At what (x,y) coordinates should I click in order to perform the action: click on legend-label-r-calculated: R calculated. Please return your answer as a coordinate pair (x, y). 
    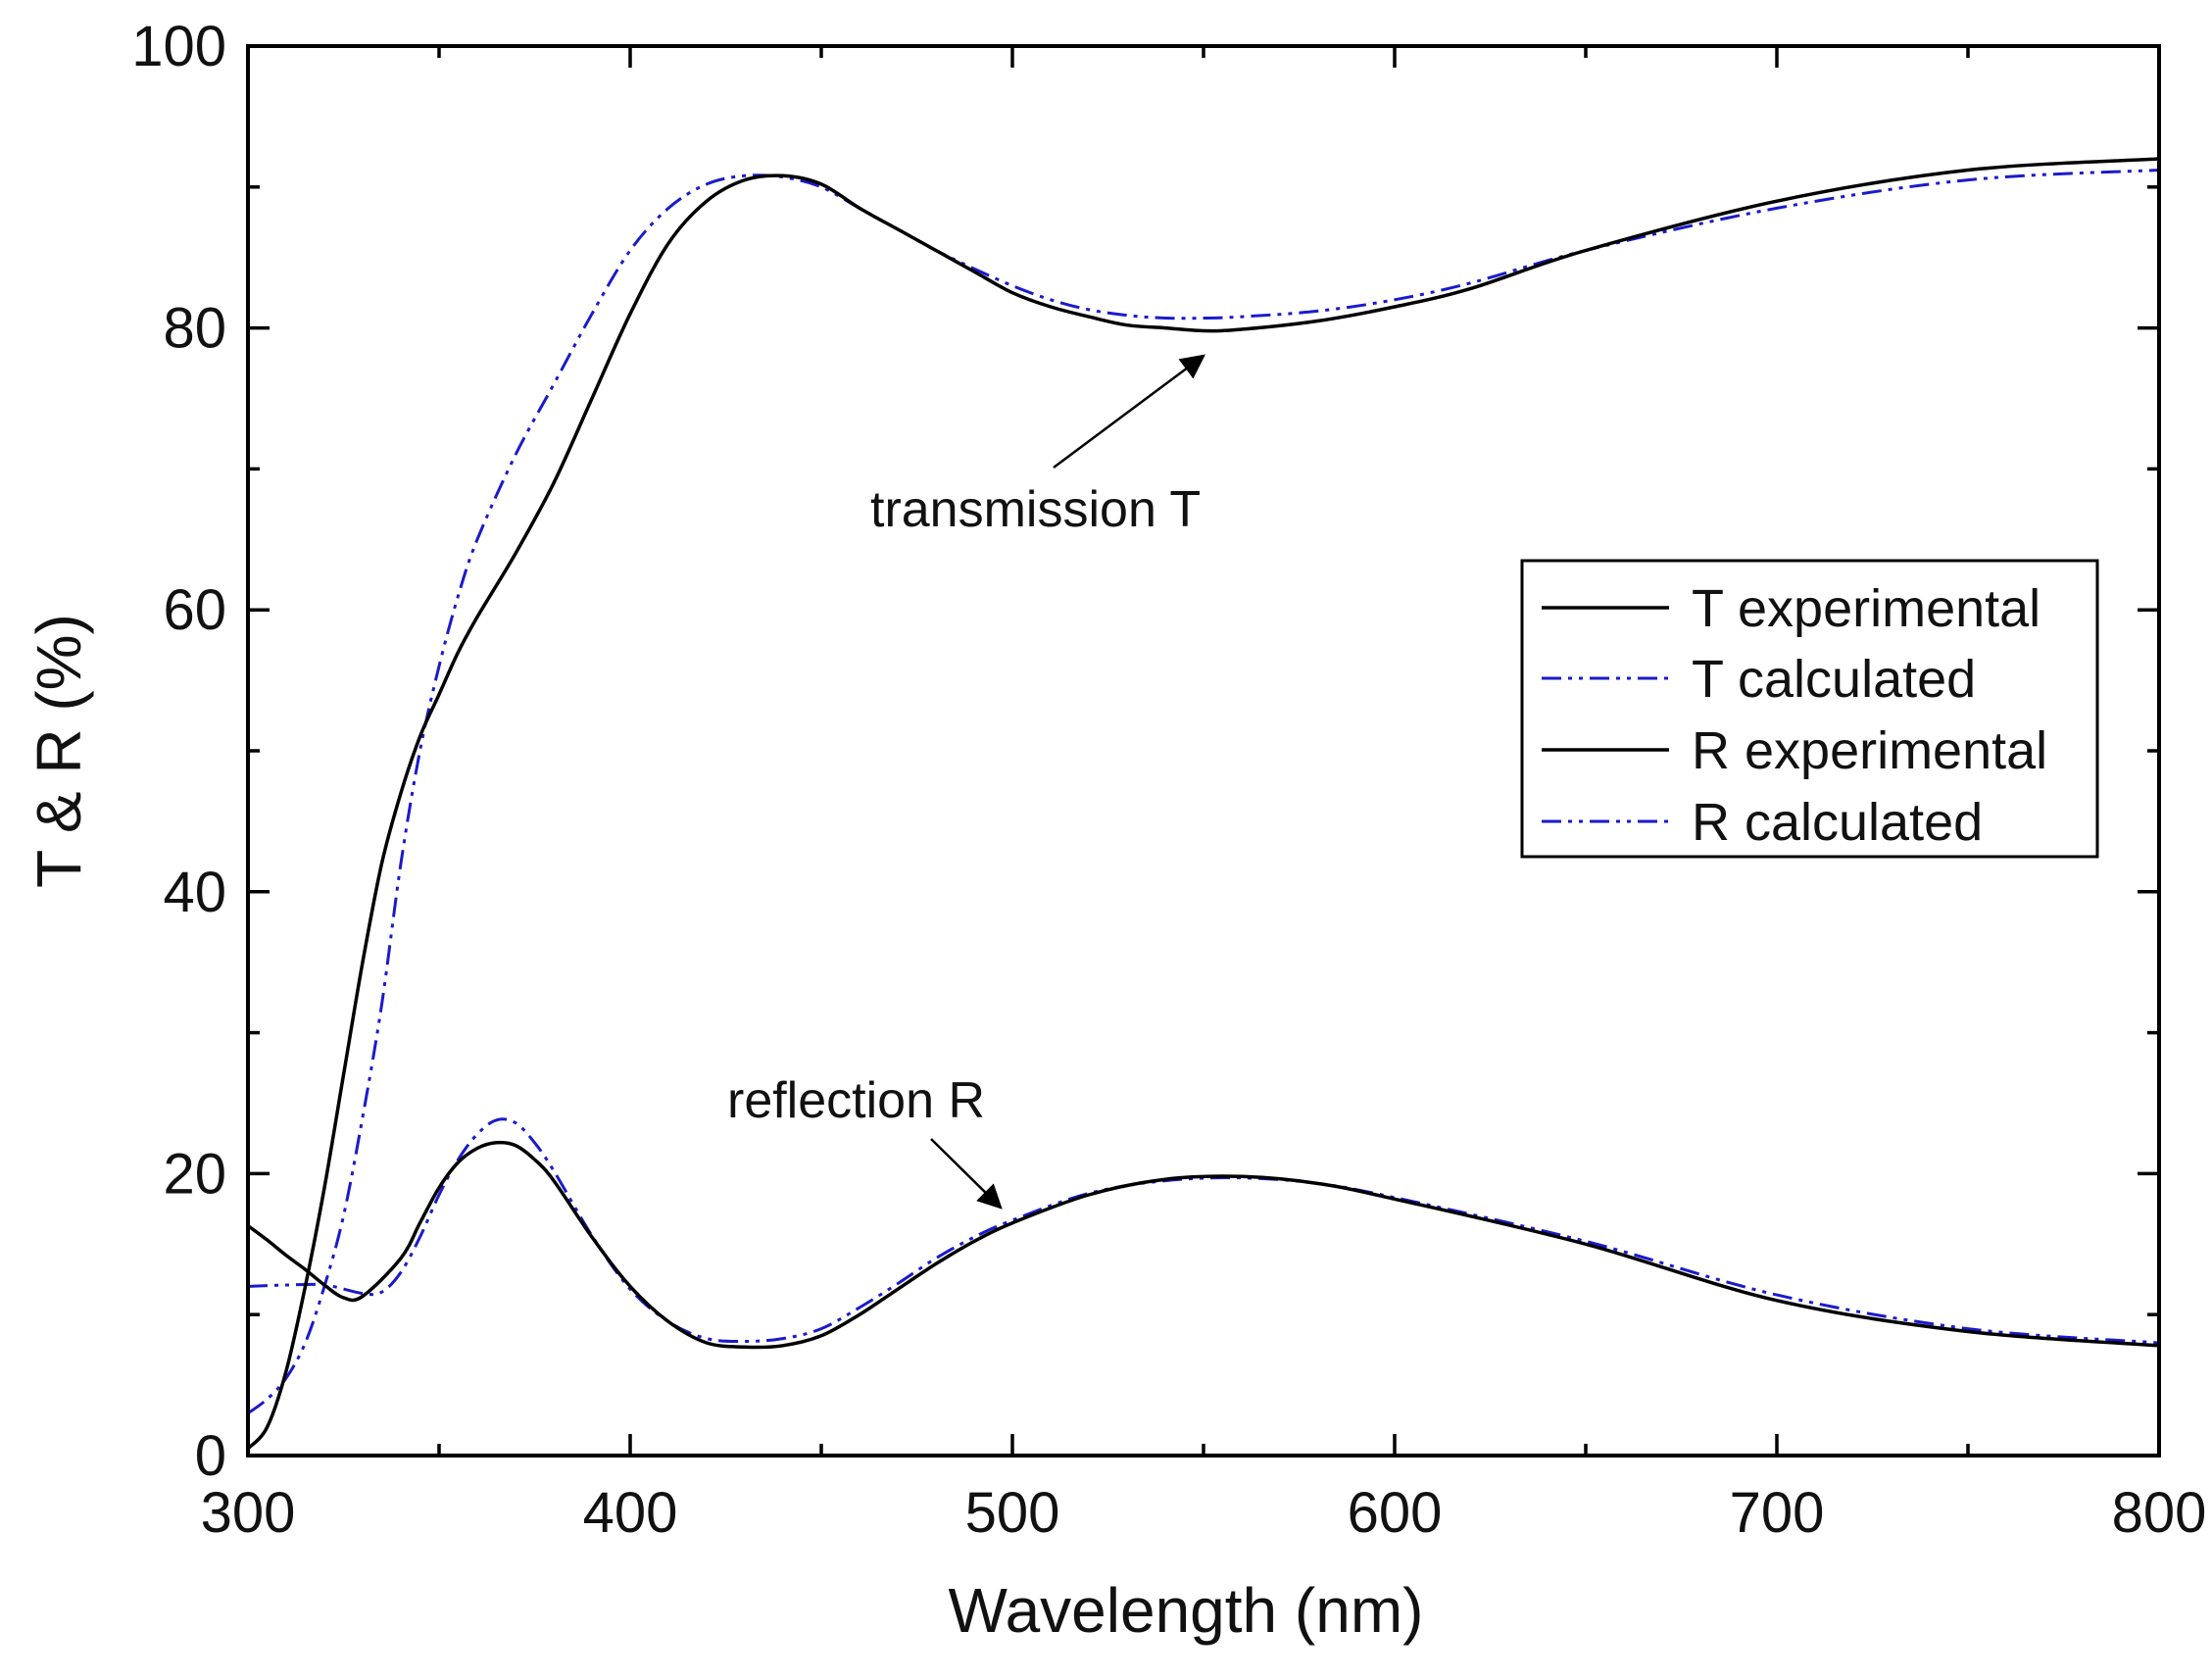
    Looking at the image, I should click on (1838, 822).